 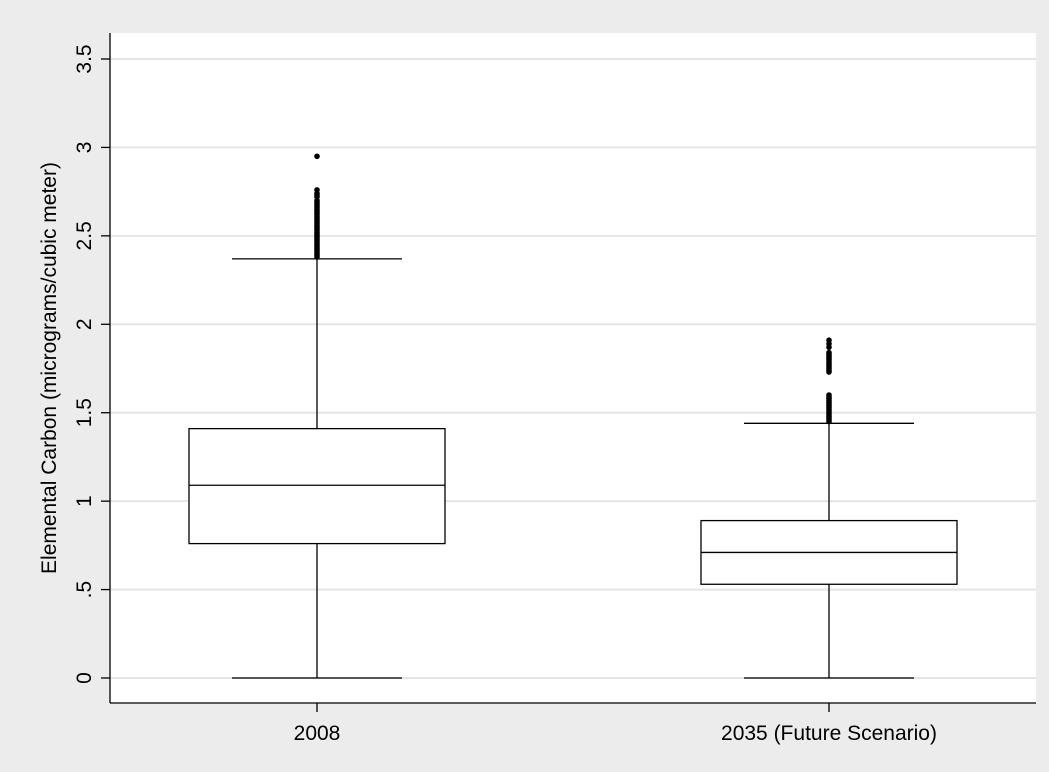 What do you see at coordinates (84, 235) in the screenshot?
I see `y-tick-label: 2.5` at bounding box center [84, 235].